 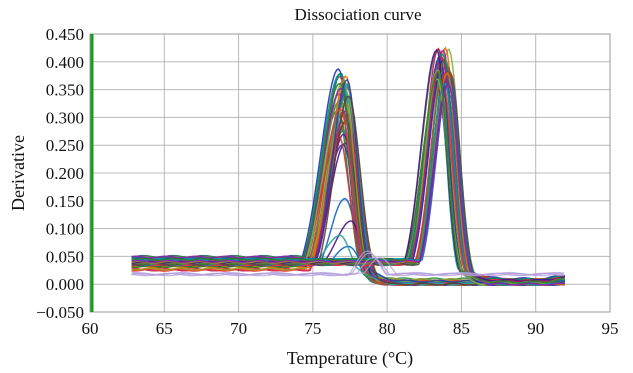 What do you see at coordinates (65, 34) in the screenshot?
I see `y-tick-label: 0.450` at bounding box center [65, 34].